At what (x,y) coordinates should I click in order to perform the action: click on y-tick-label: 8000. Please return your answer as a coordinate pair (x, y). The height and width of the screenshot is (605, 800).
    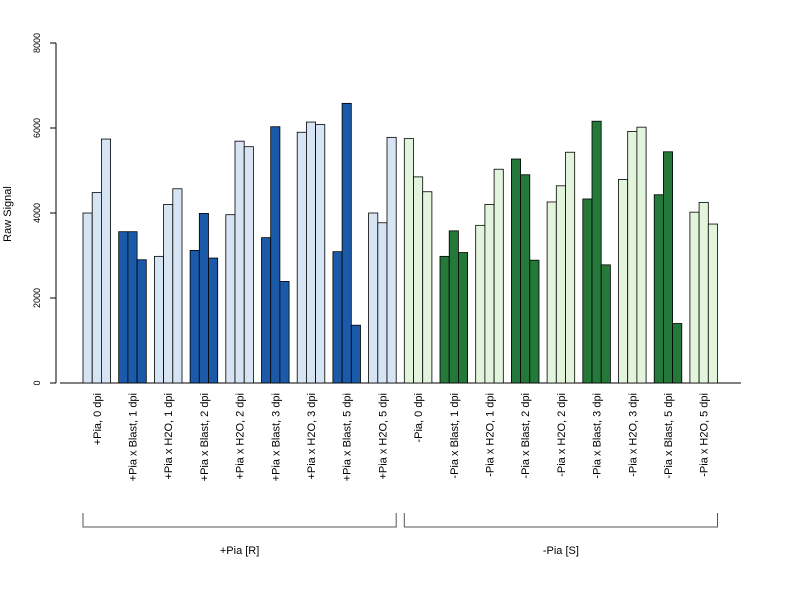
    Looking at the image, I should click on (37, 43).